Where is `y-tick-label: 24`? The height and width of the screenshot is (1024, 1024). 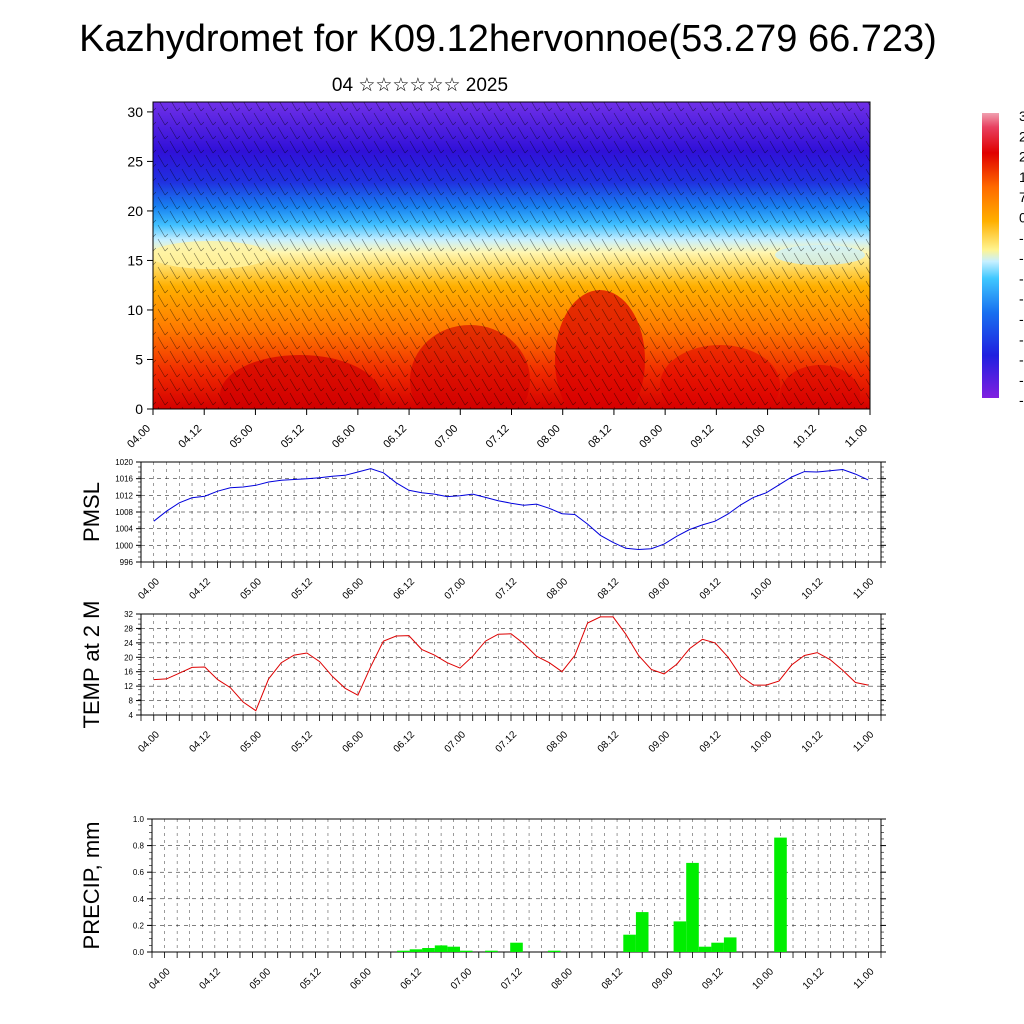
y-tick-label: 24 is located at coordinates (128, 643).